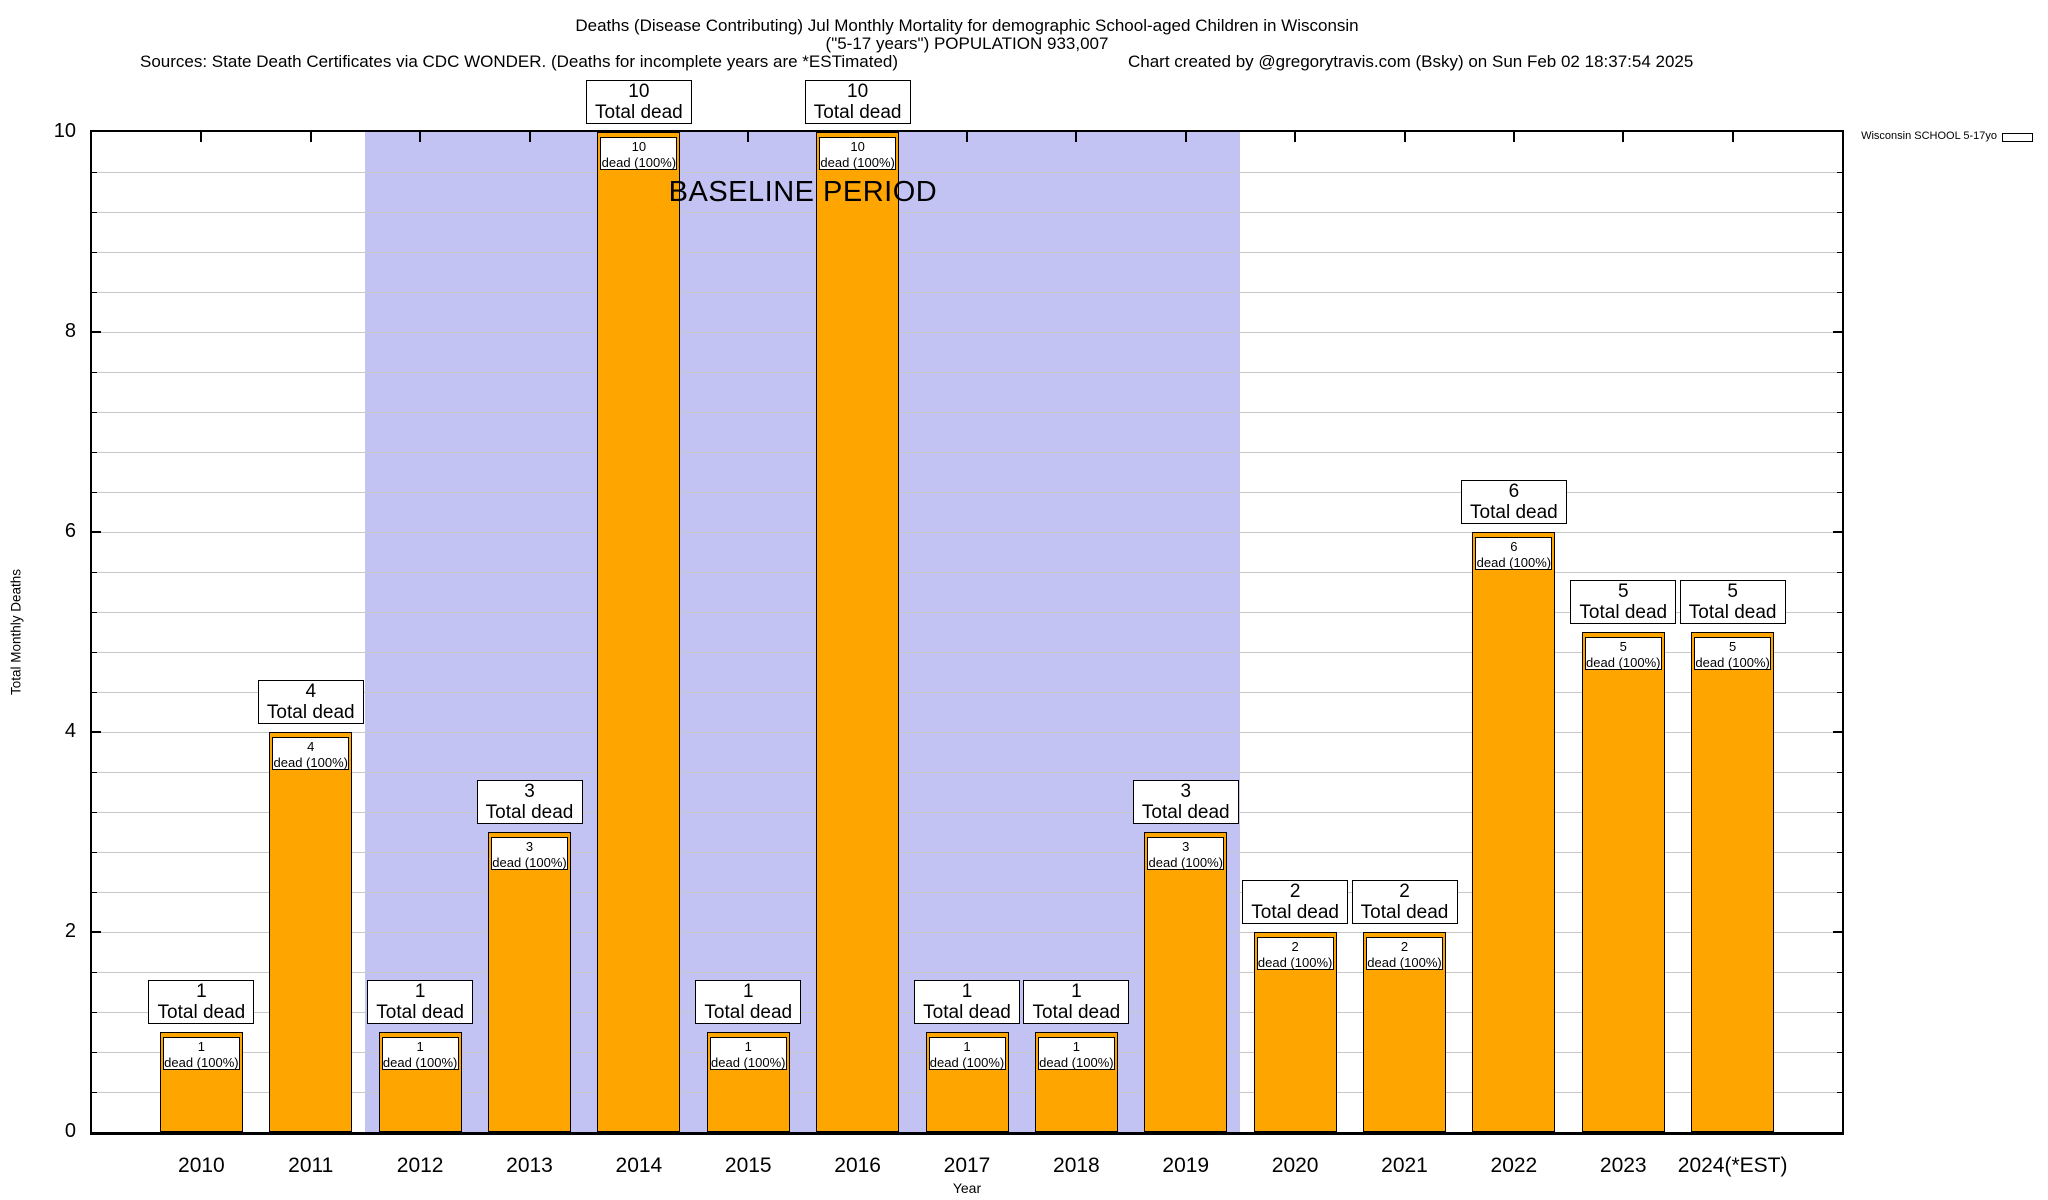  I want to click on bar-total-label-2021: 2 Total dead, so click(1404, 902).